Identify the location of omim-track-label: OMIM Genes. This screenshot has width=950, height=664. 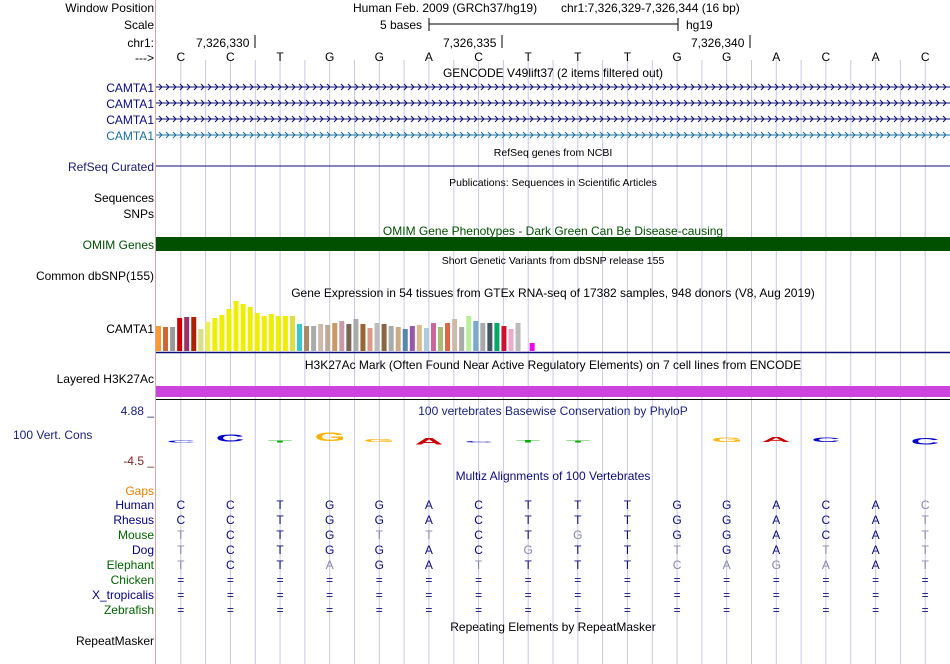
(118, 245).